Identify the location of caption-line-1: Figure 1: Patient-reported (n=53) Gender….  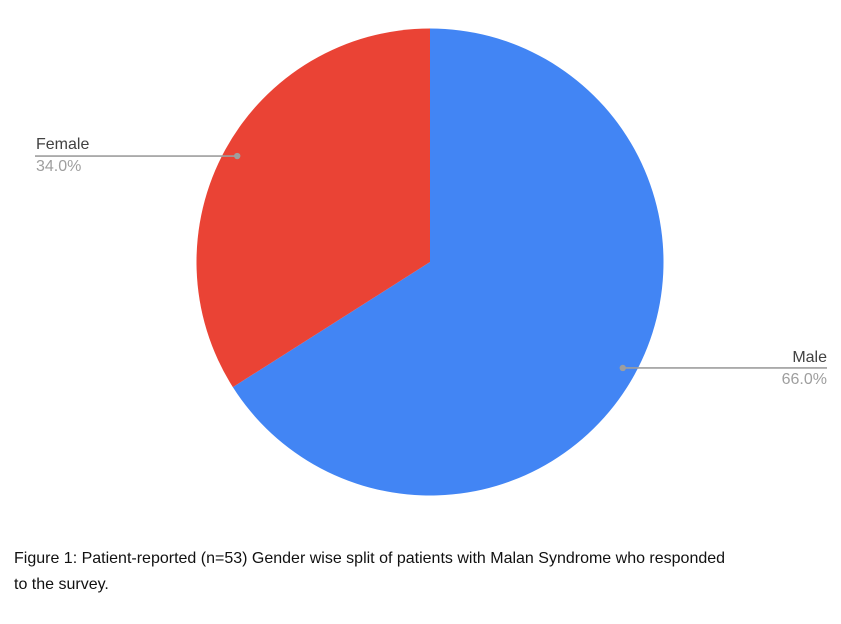
(370, 558).